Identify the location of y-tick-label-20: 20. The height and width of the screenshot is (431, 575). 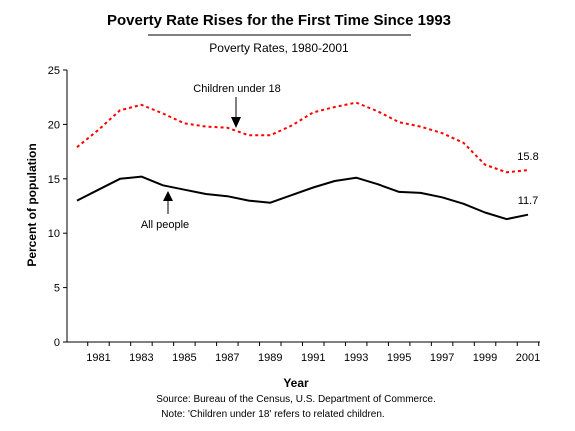
(54, 125).